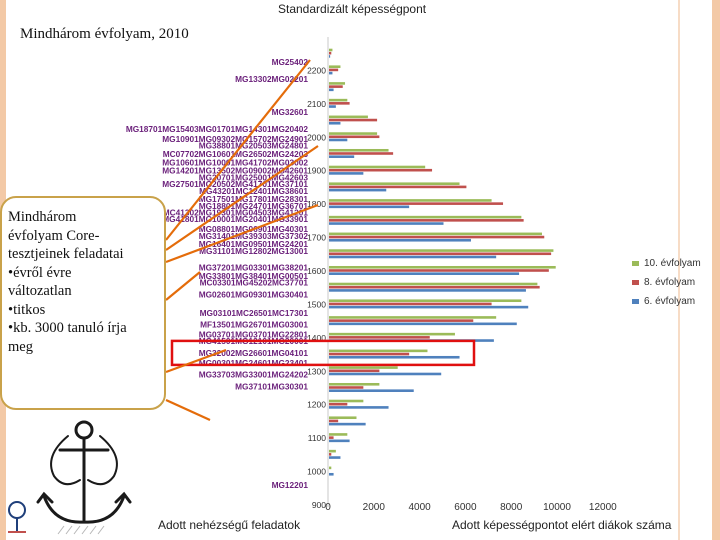 Image resolution: width=720 pixels, height=540 pixels. I want to click on y-tick-label: 1700, so click(316, 238).